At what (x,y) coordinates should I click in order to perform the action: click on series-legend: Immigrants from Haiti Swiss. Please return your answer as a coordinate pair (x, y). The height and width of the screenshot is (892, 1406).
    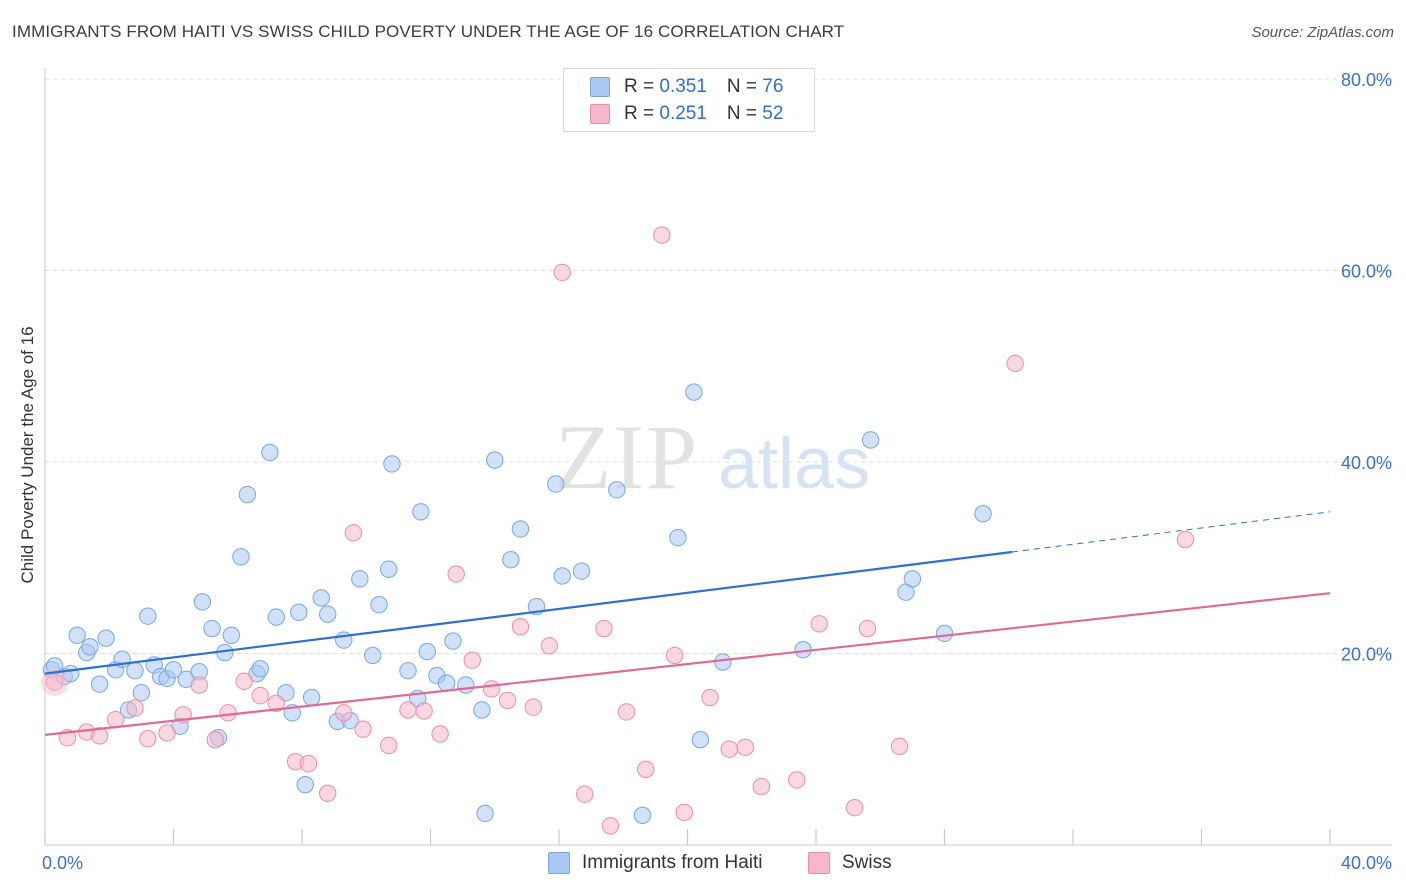
    Looking at the image, I should click on (703, 864).